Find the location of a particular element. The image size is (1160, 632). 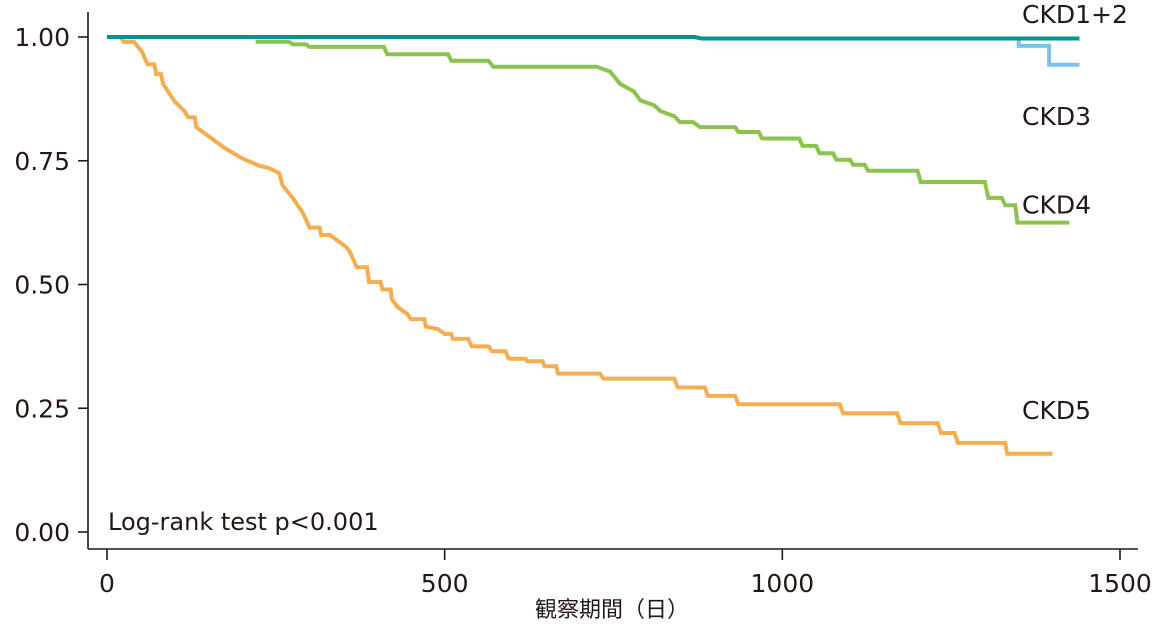

x-axis-title: 観察期間（日） is located at coordinates (612, 610).